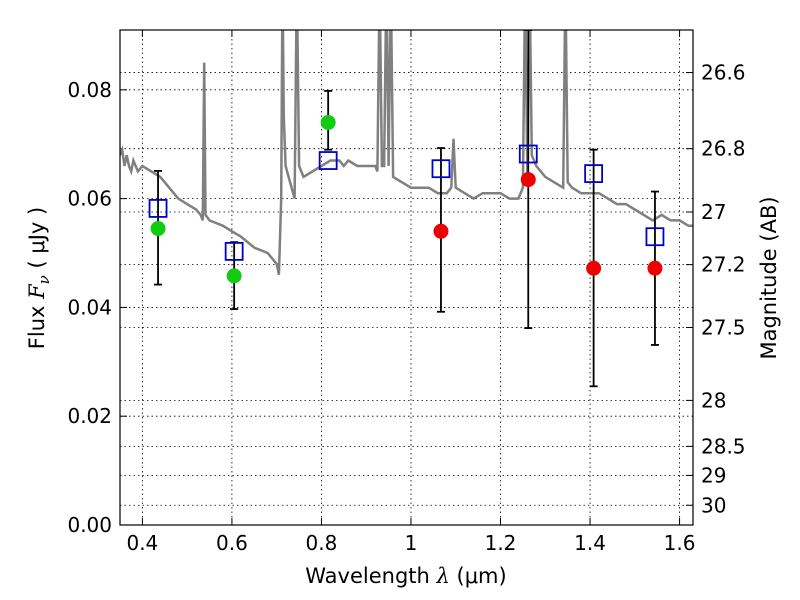 The height and width of the screenshot is (600, 800). Describe the element at coordinates (89, 307) in the screenshot. I see `y-tick-label: 0.04` at that location.